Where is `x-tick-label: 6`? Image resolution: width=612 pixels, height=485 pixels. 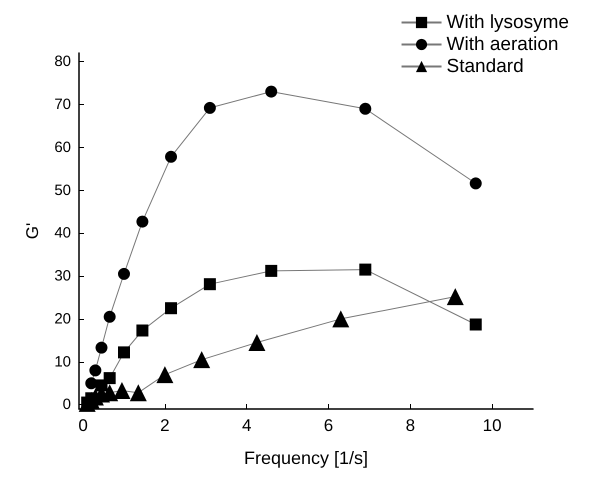 x-tick-label: 6 is located at coordinates (329, 425).